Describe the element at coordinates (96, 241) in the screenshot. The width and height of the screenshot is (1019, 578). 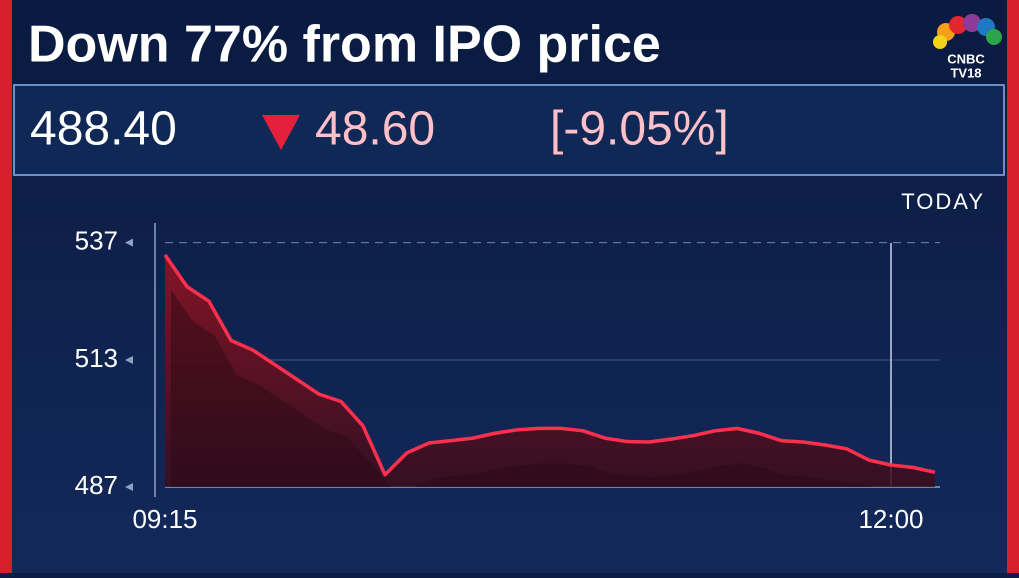
I see `y-tick-label: 537` at that location.